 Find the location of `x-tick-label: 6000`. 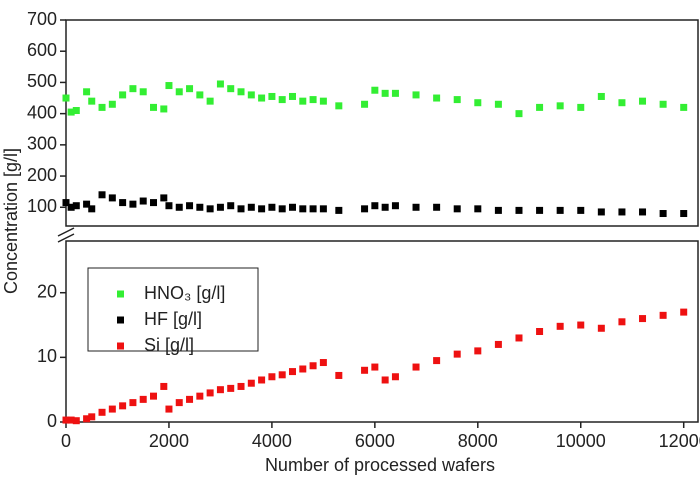

x-tick-label: 6000 is located at coordinates (375, 441).